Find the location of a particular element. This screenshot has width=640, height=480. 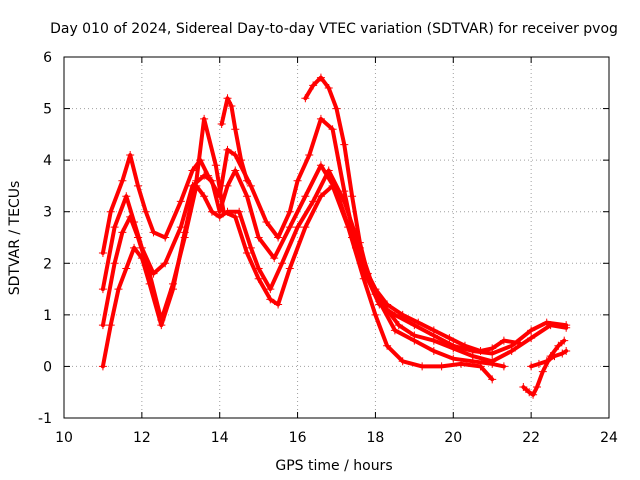

x-tick-label: 10 is located at coordinates (64, 438).